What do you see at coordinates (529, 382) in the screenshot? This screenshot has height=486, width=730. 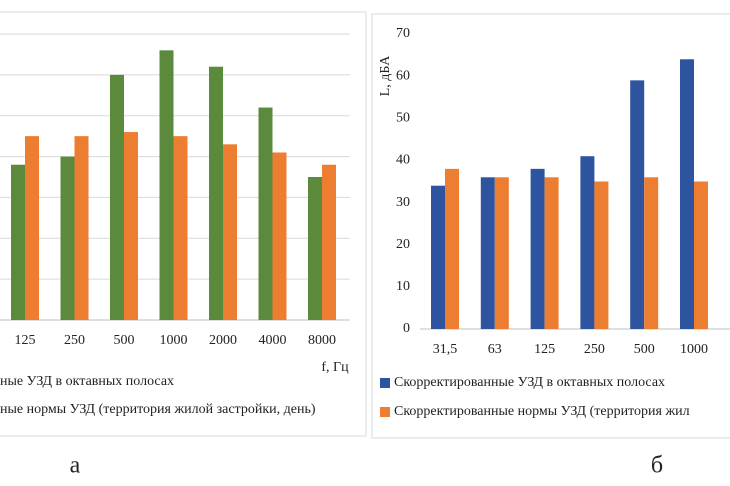 I see `legend-label: Скорректированные УЗД в октавных полосах` at bounding box center [529, 382].